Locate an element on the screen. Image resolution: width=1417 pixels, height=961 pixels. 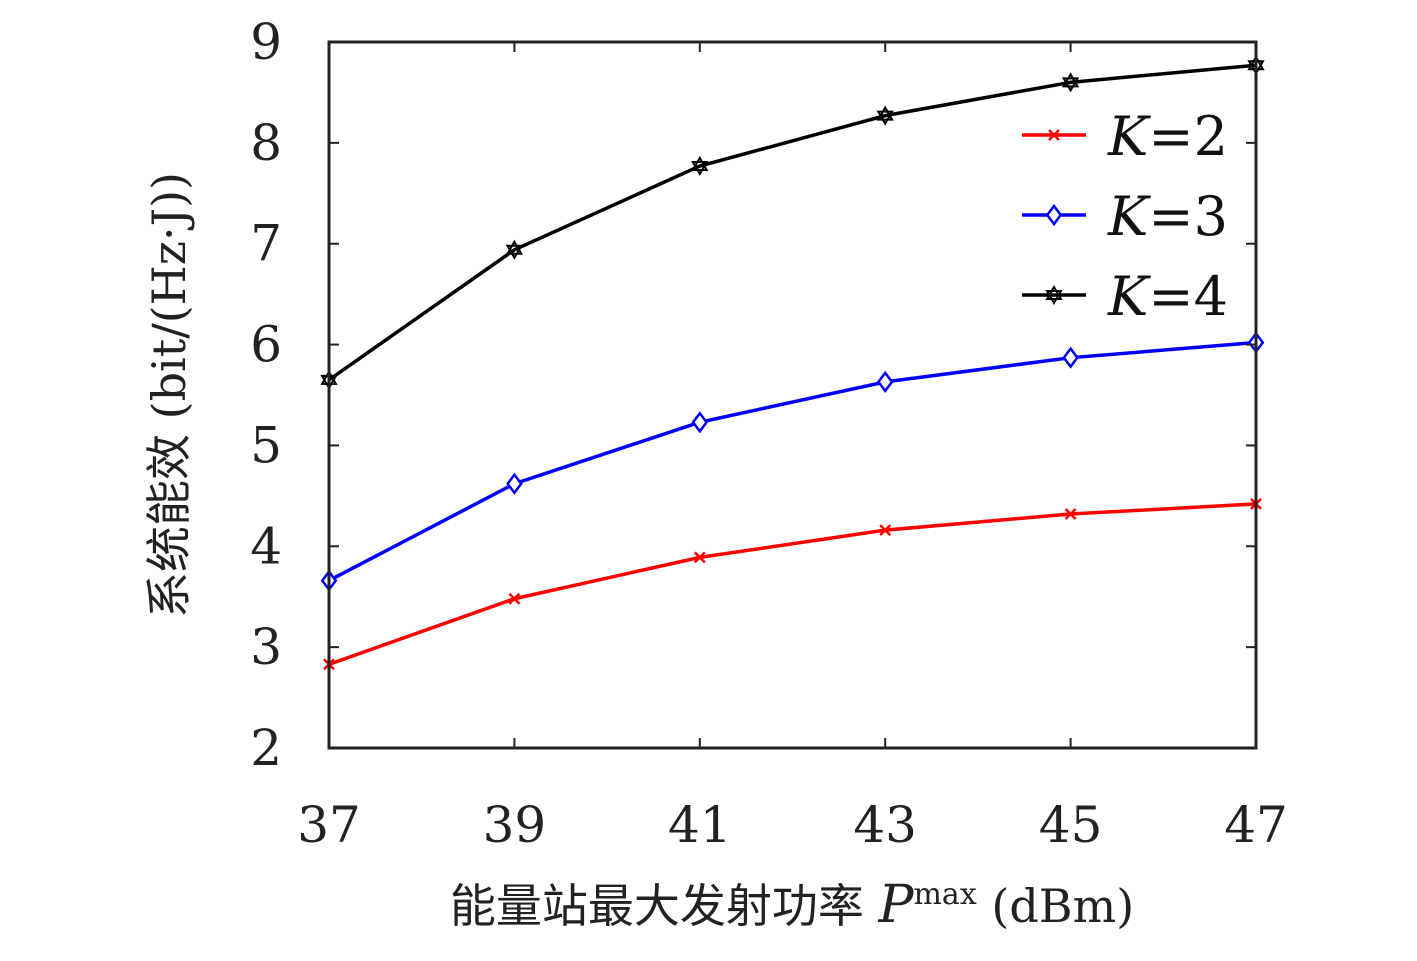
x-tick-label: 37 is located at coordinates (329, 825).